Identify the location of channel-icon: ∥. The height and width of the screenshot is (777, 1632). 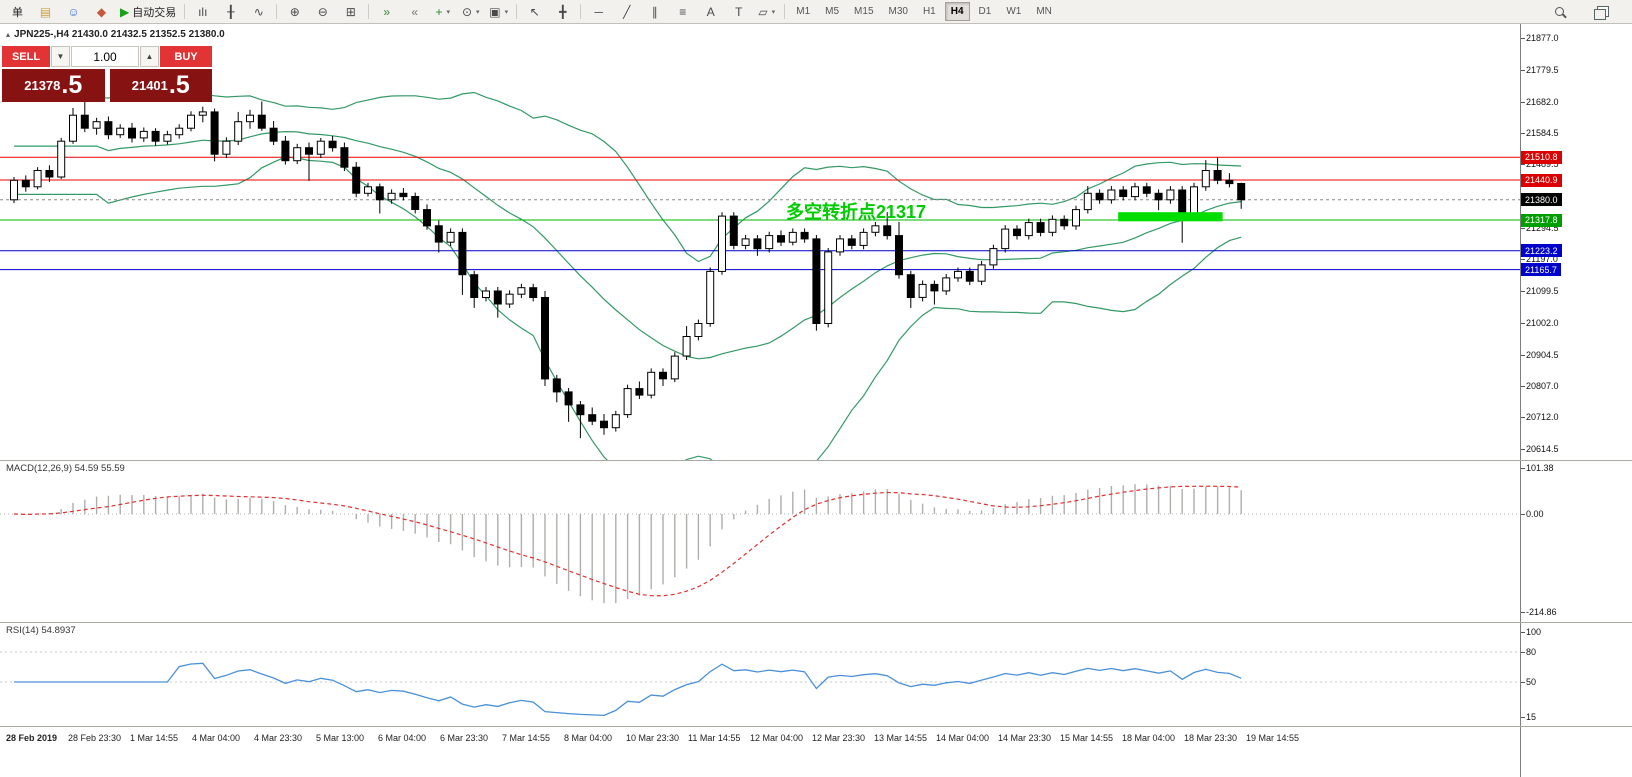
(654, 11).